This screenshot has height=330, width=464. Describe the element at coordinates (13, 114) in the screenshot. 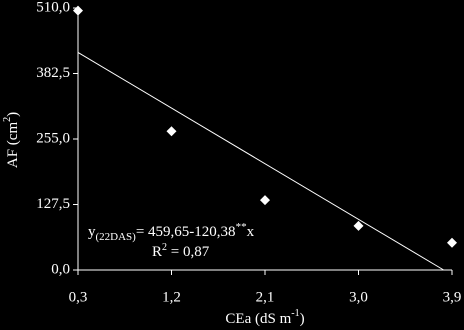

I see `y-label-text: )` at that location.